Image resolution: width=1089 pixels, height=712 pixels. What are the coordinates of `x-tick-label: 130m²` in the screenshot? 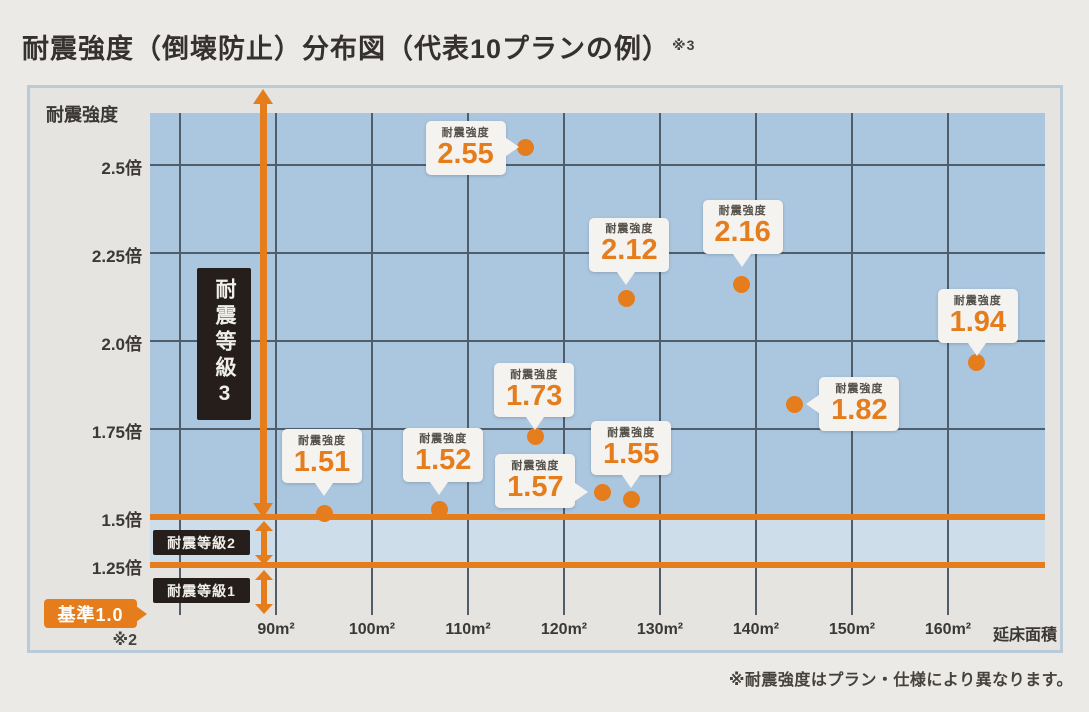 It's located at (660, 629).